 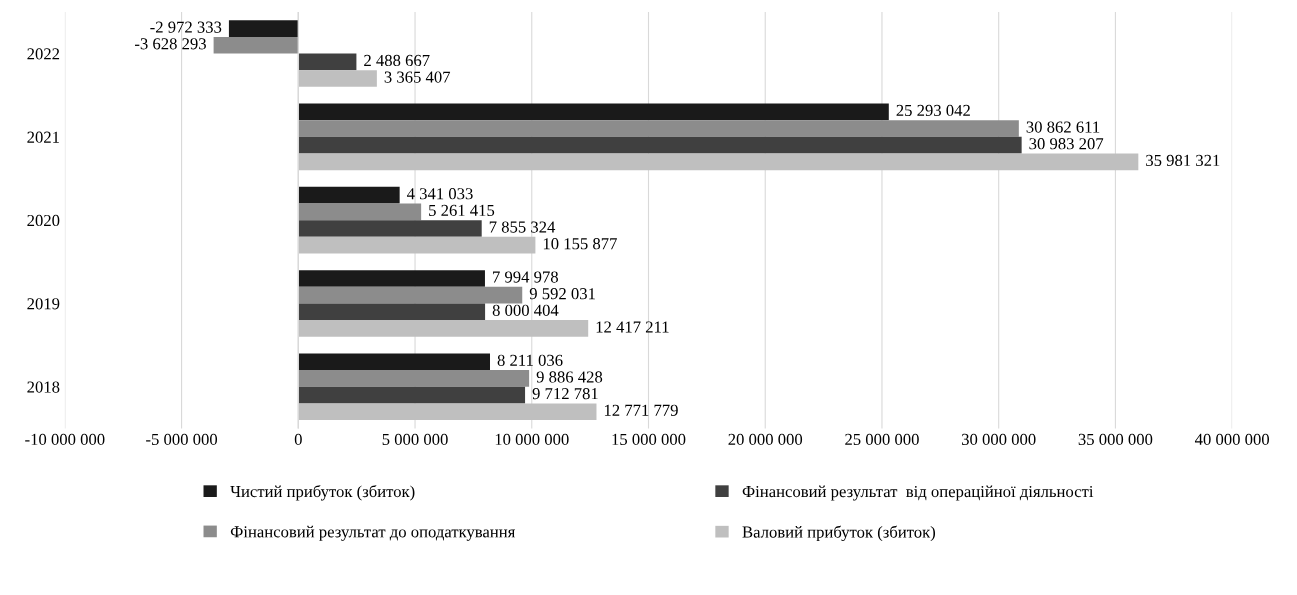 I want to click on x-tick-label: -5 000 000, so click(x=182, y=439).